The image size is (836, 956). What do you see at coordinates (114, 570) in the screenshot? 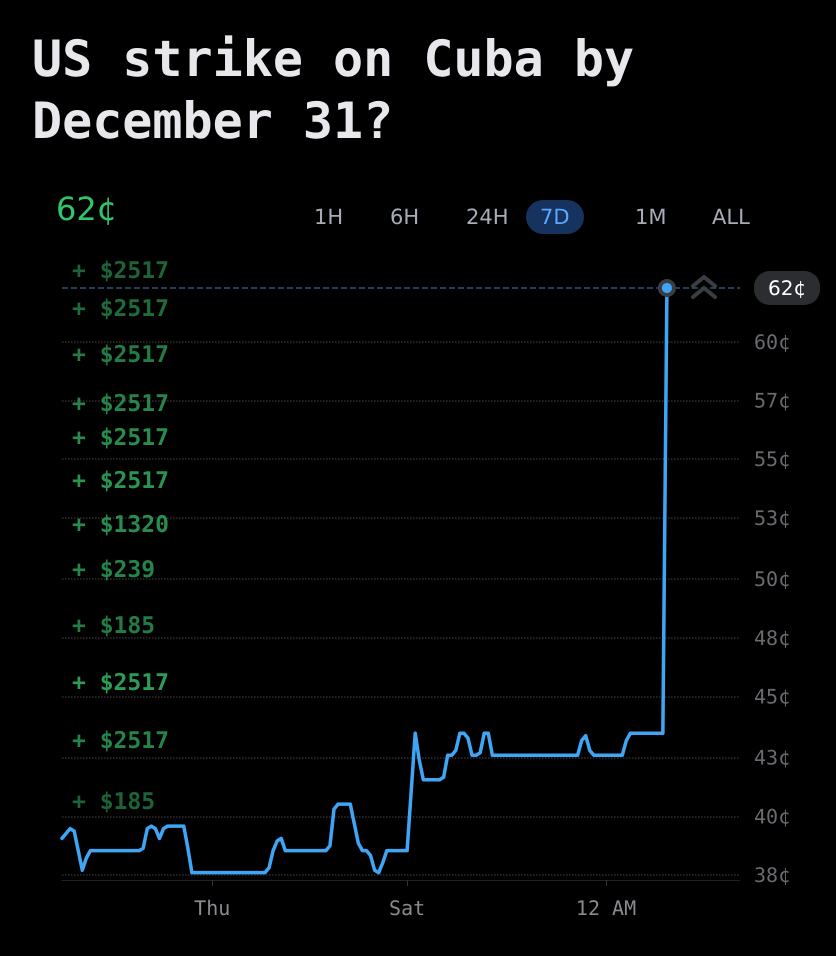
I see `annotation: + $239` at bounding box center [114, 570].